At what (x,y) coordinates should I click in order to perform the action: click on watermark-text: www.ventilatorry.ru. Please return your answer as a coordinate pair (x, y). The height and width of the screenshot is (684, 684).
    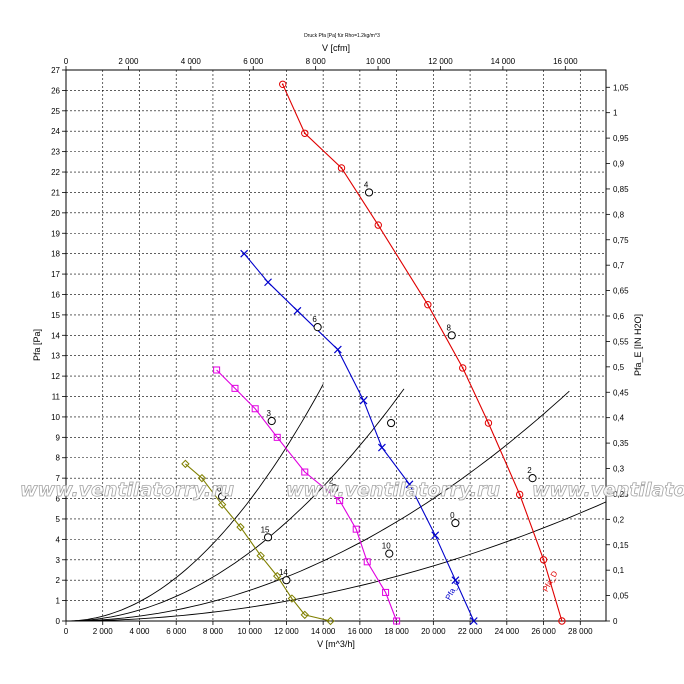
    Looking at the image, I should click on (127, 490).